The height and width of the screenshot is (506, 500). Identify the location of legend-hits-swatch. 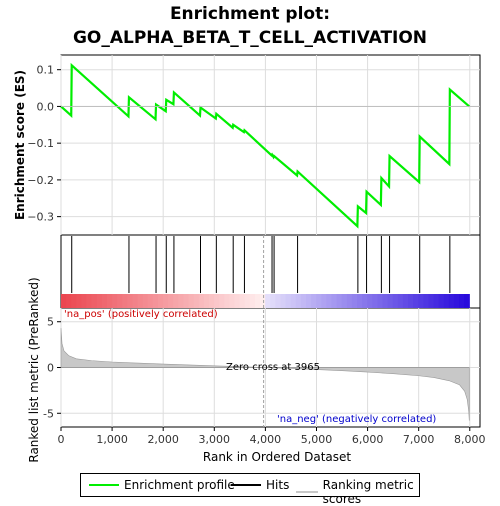
(246, 485).